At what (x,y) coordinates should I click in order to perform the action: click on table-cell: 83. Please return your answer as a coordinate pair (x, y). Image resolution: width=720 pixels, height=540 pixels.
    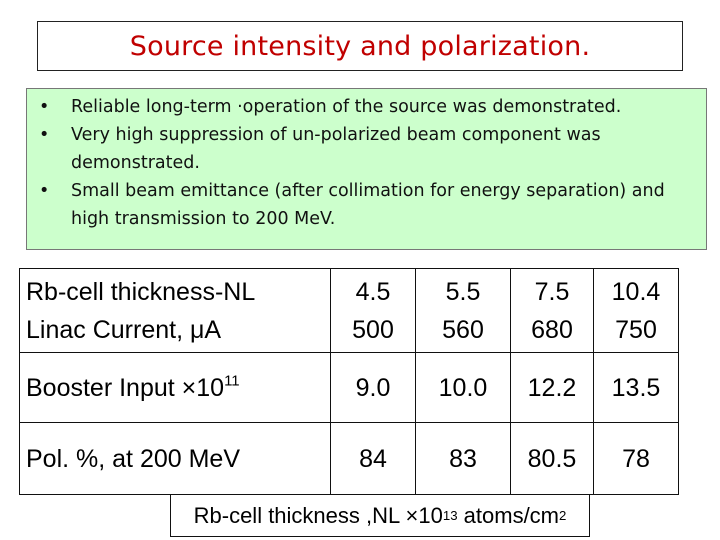
    Looking at the image, I should click on (463, 458).